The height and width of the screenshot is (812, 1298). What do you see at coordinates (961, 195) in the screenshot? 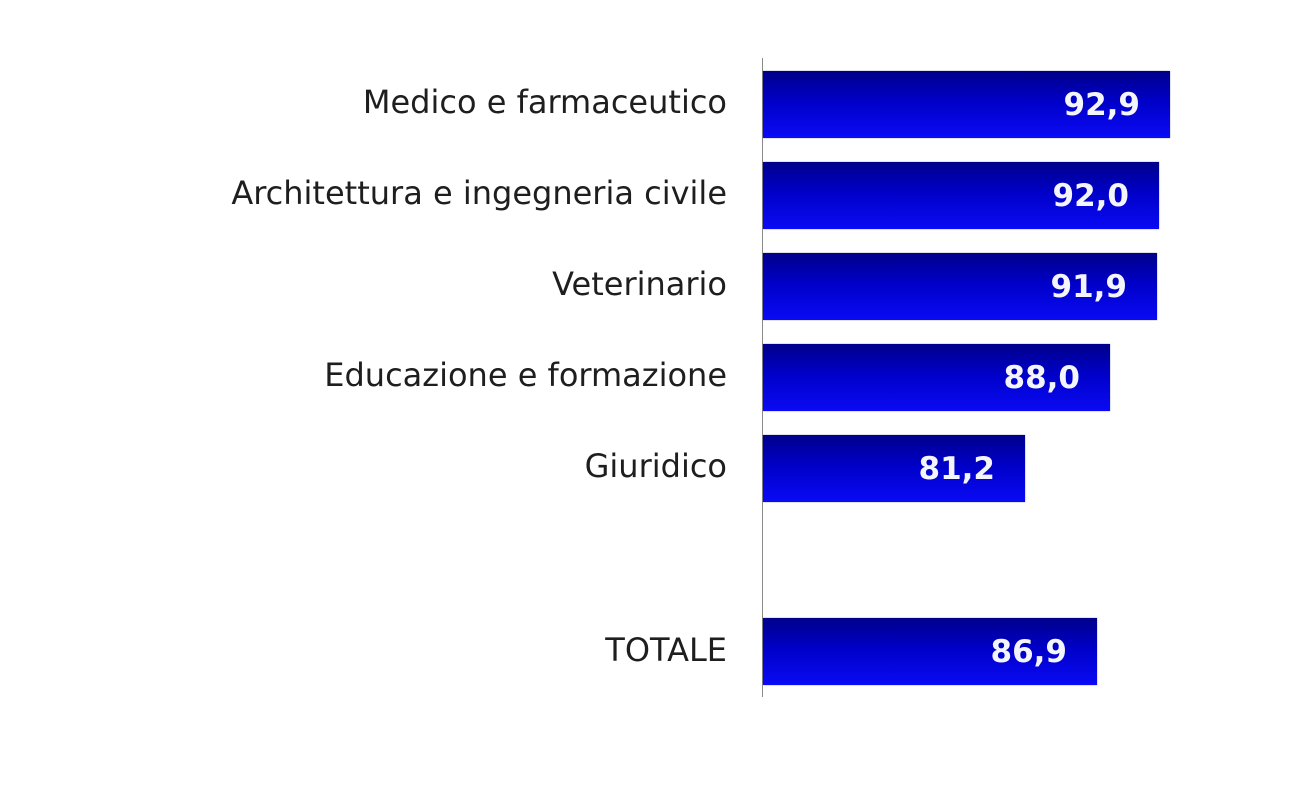
I see `bar-architettura-e-ingegneria-civile: 92,0` at bounding box center [961, 195].